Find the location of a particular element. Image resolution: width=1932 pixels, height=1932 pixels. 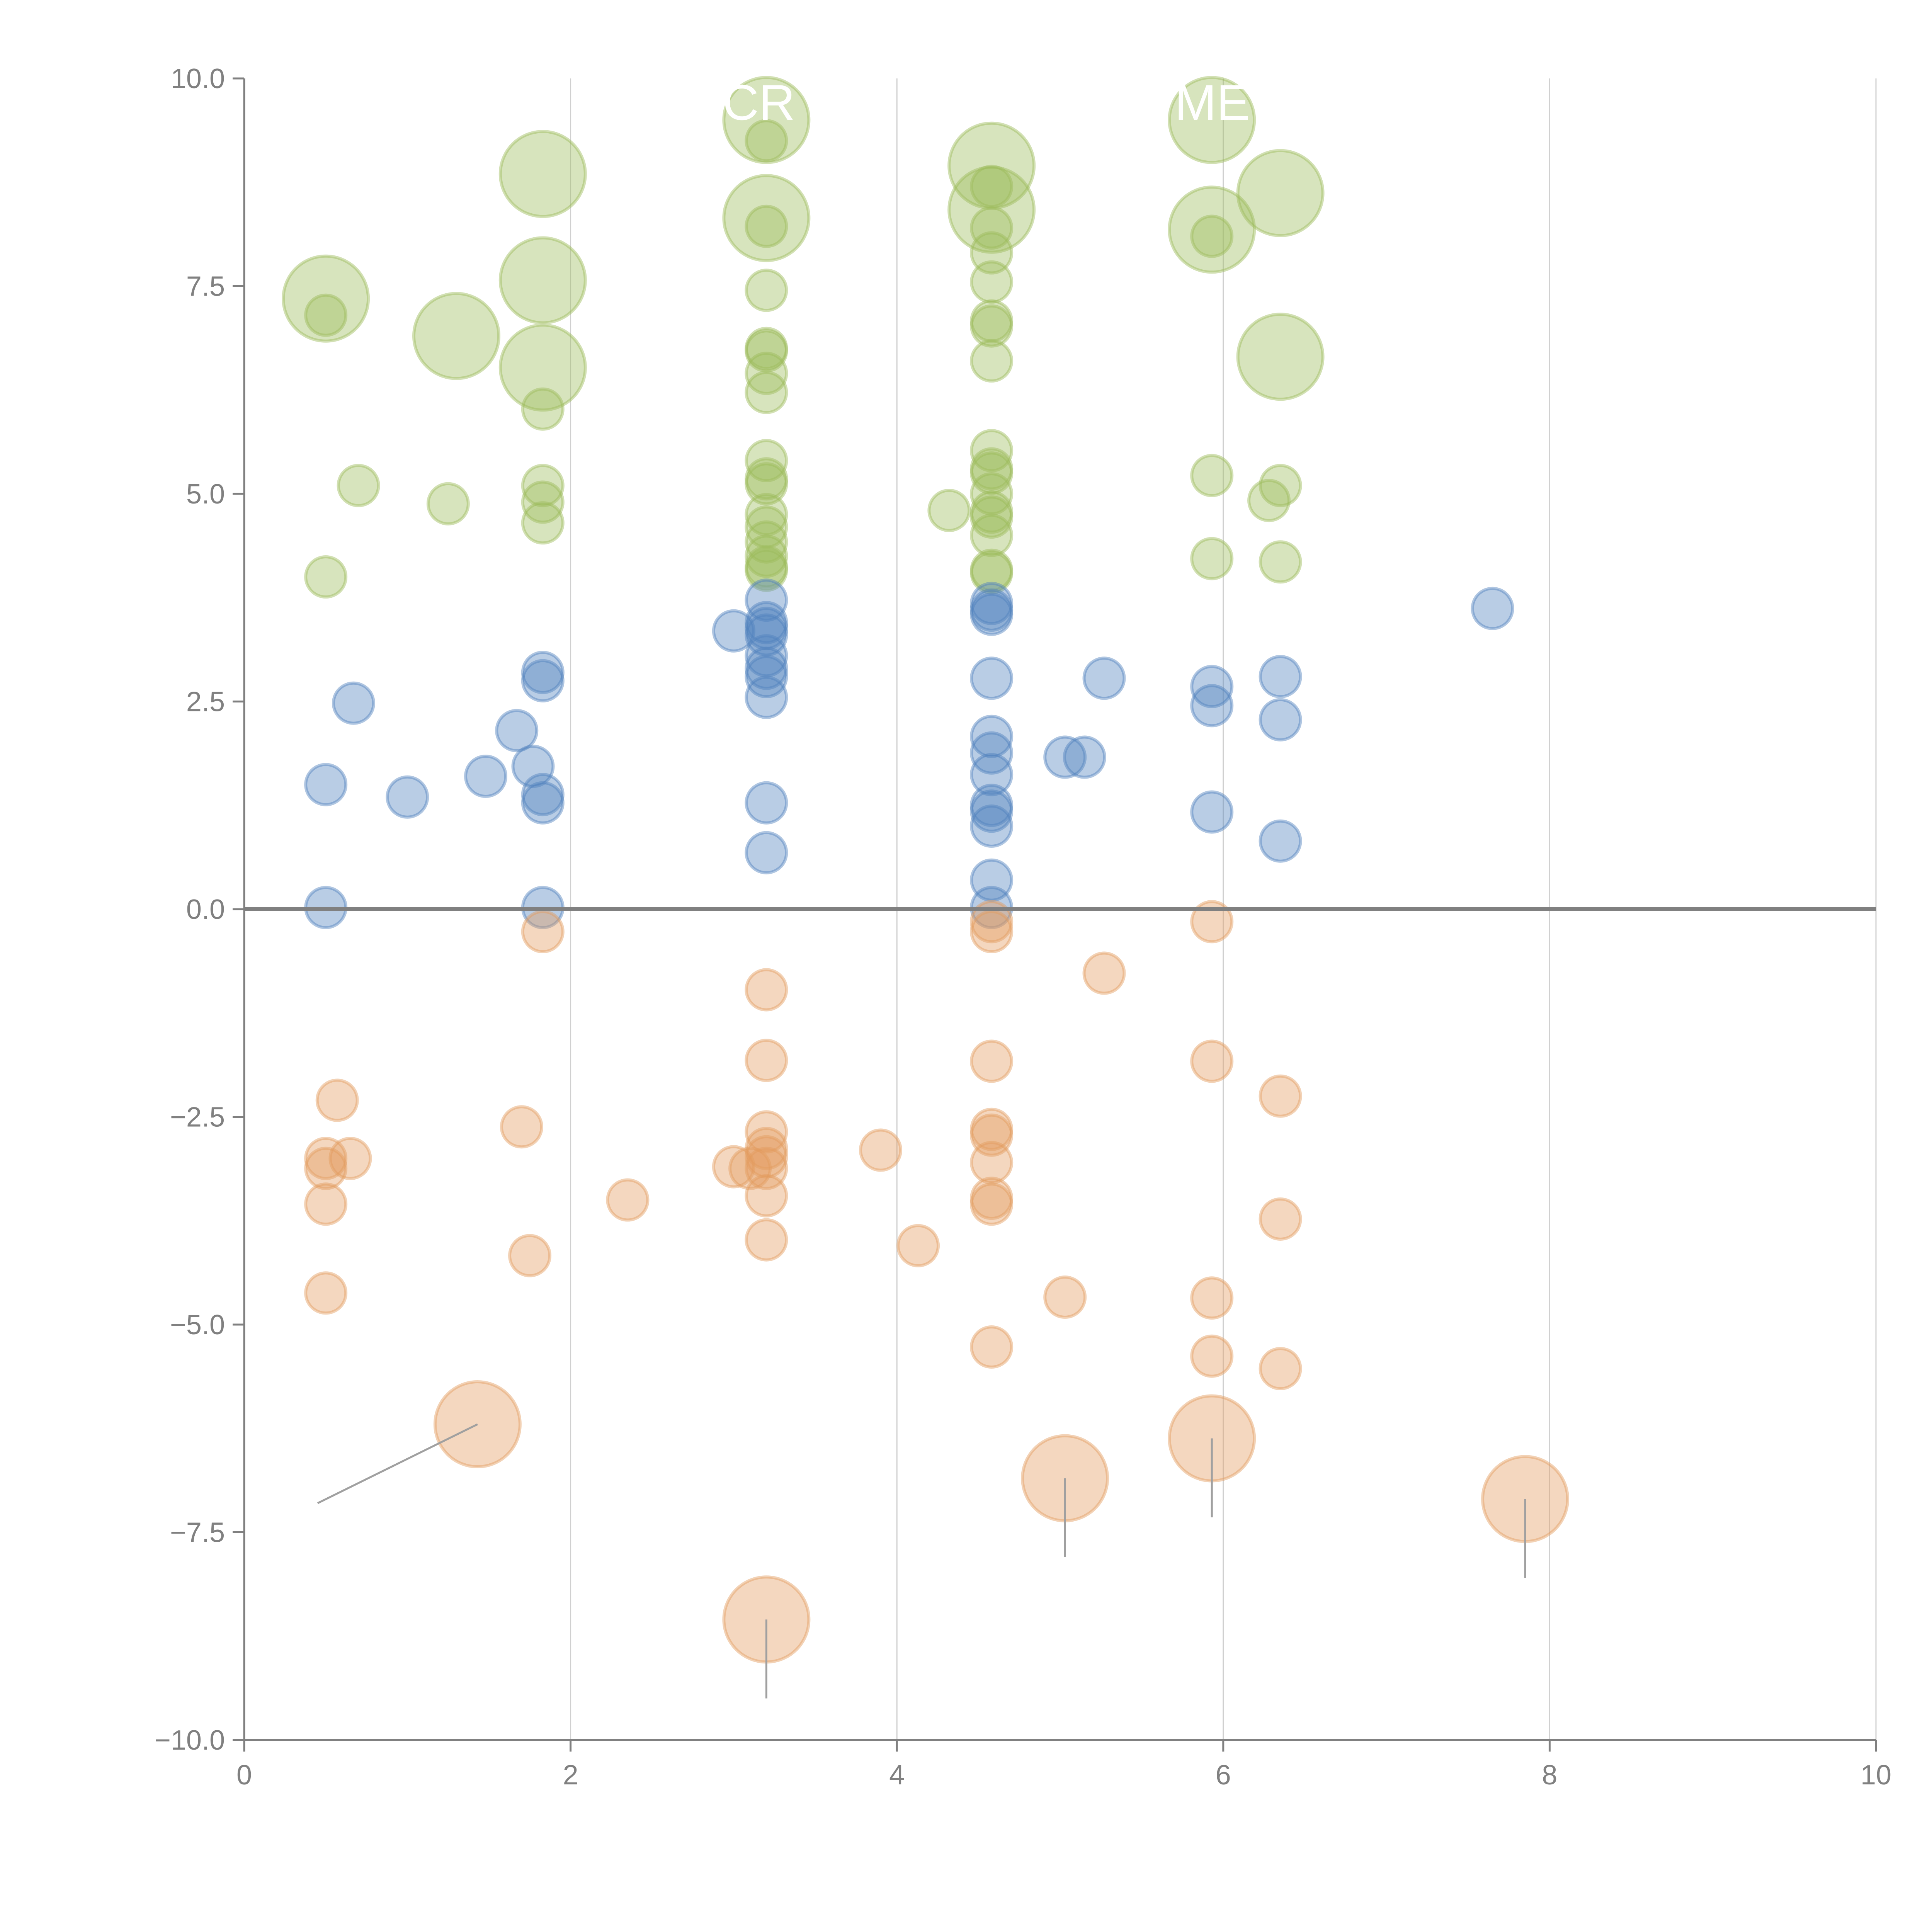

y-tick-label: −5.0 is located at coordinates (198, 1325).